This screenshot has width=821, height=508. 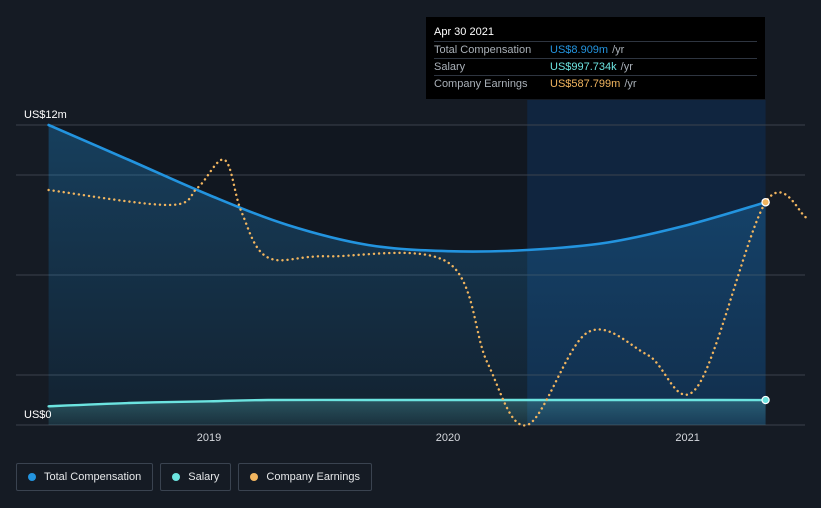 What do you see at coordinates (765, 301) in the screenshot?
I see `hover-markers` at bounding box center [765, 301].